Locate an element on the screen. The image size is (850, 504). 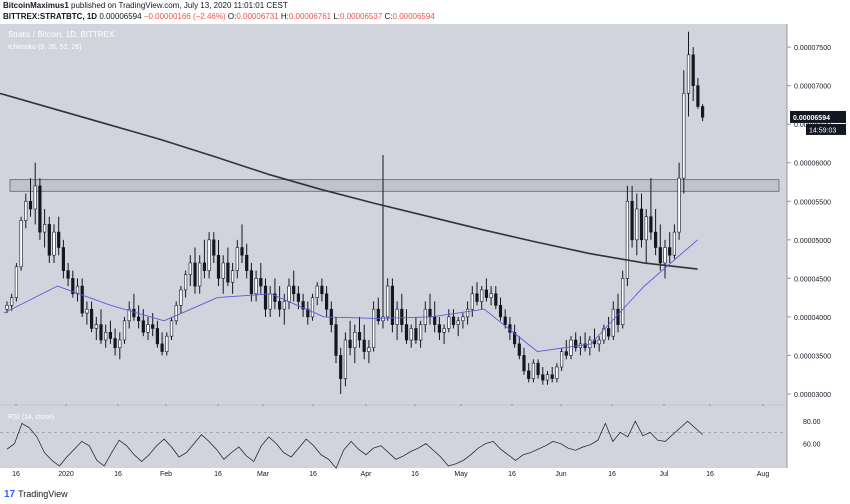
price-tick-label: 0.00005500 is located at coordinates (812, 202).